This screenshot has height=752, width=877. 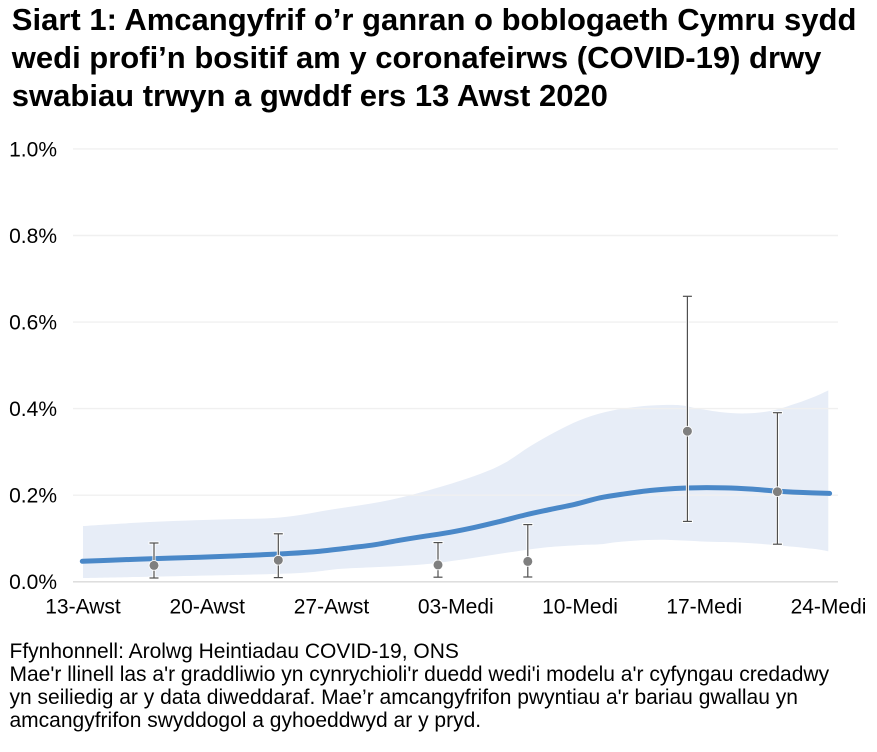 I want to click on svg-text: 0.4%, so click(x=33, y=409).